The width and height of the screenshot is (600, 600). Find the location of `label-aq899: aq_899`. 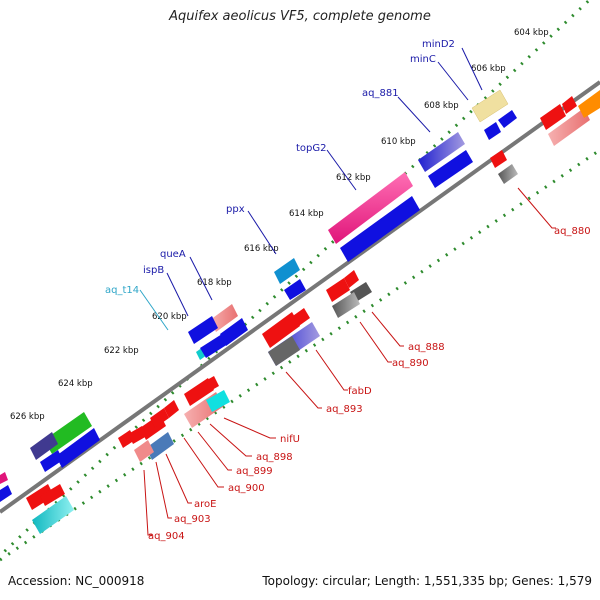

label-aq899: aq_899 is located at coordinates (254, 471).